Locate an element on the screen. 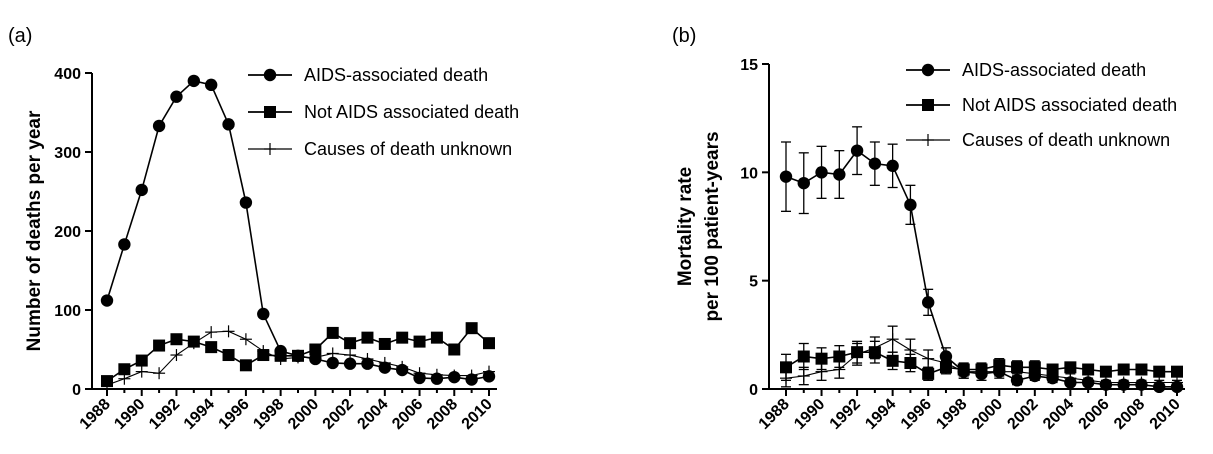  chart-b-y-axis-title: Mortality rate is located at coordinates (685, 226).